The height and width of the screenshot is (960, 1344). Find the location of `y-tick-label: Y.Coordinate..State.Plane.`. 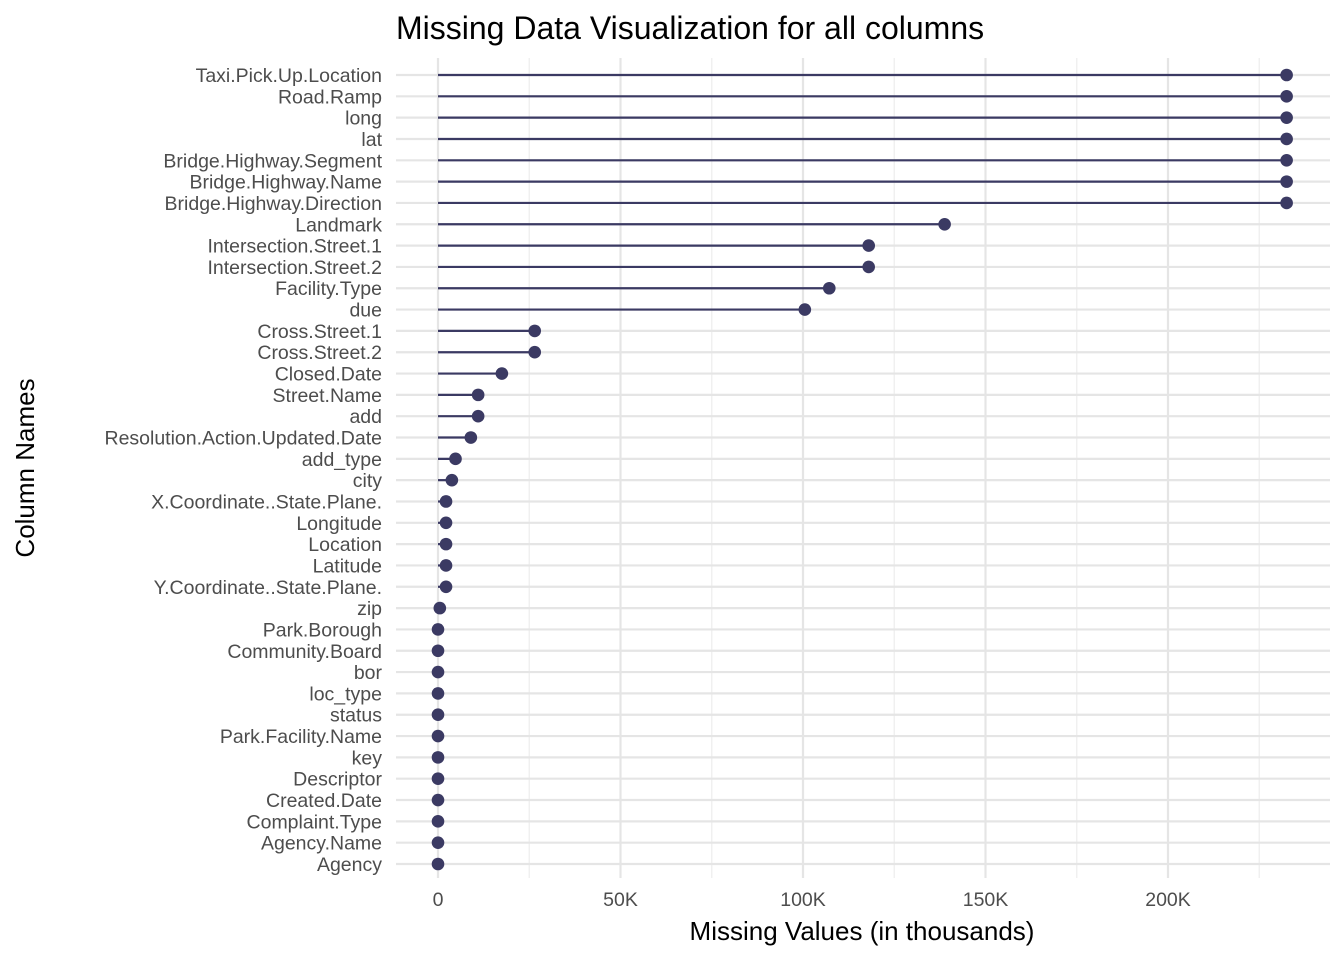

y-tick-label: Y.Coordinate..State.Plane. is located at coordinates (268, 588).